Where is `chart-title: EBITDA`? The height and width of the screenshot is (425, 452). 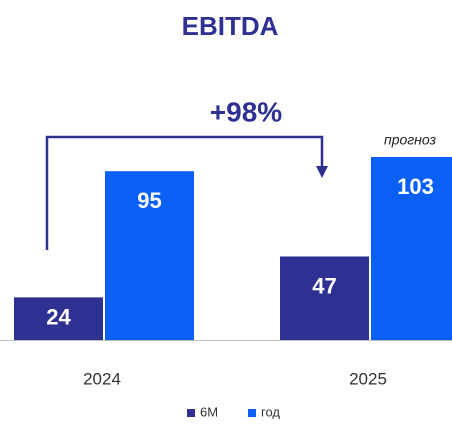
chart-title: EBITDA is located at coordinates (230, 26).